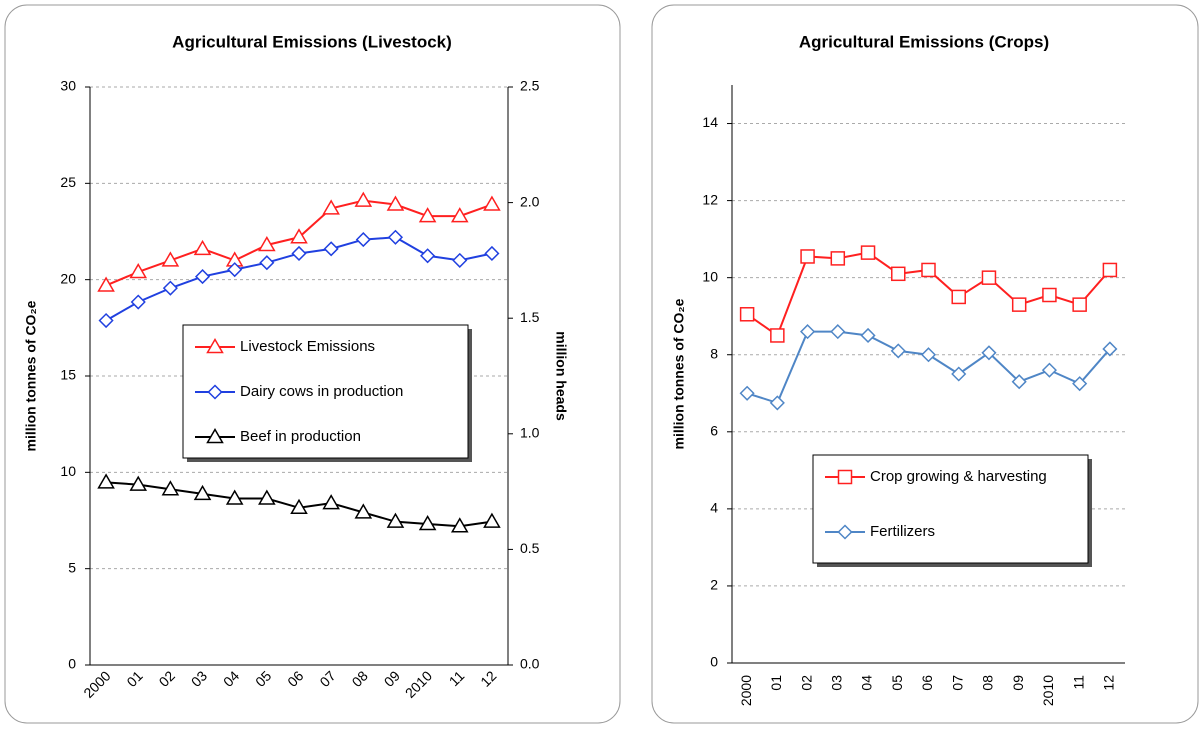 This screenshot has width=1203, height=729. What do you see at coordinates (714, 431) in the screenshot?
I see `y-tick-label: 6` at bounding box center [714, 431].